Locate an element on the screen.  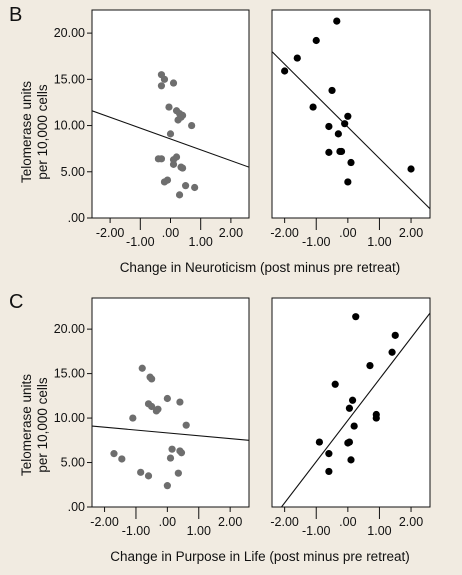
b-right-x-tick-label: 1.00 is located at coordinates (379, 242).